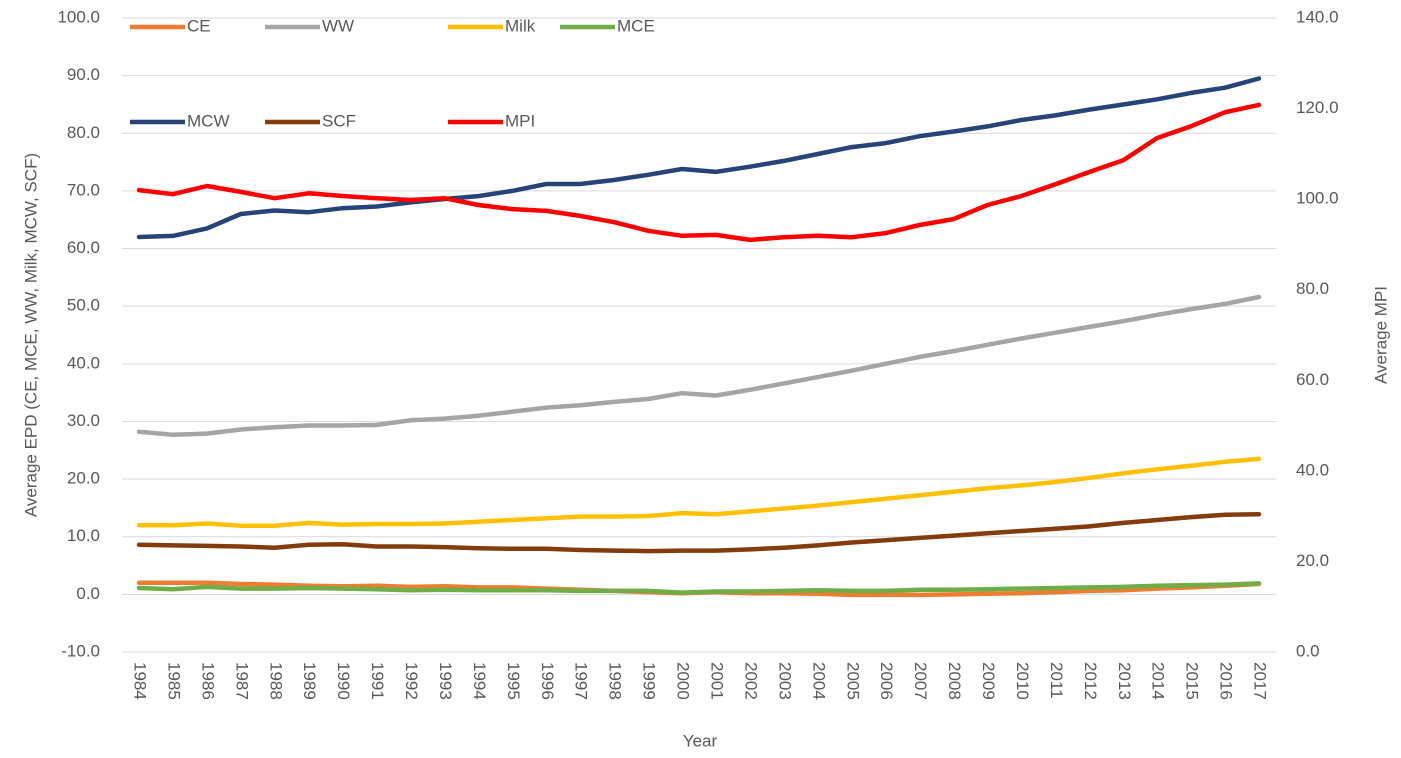  I want to click on x-tick-label: 1989, so click(309, 681).